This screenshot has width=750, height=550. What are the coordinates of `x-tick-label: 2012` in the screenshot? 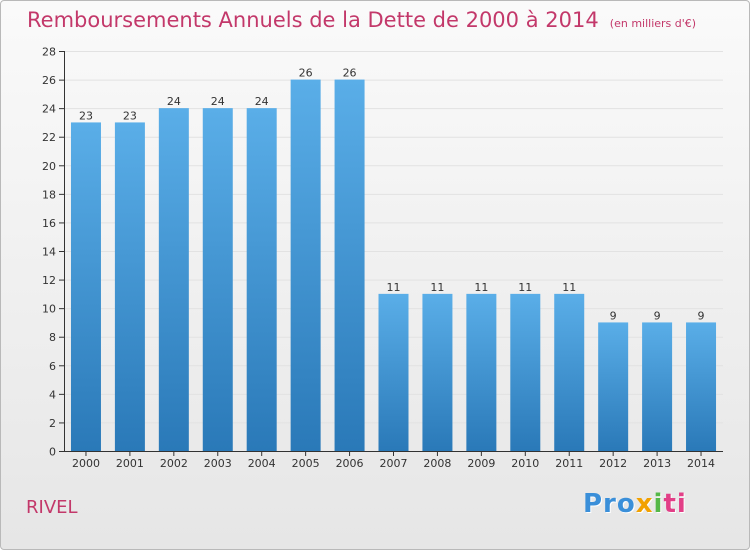 It's located at (613, 463).